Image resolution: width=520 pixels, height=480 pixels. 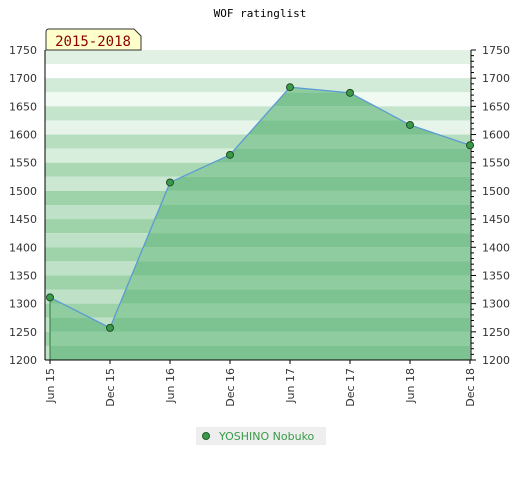 What do you see at coordinates (266, 436) in the screenshot?
I see `legend-entry: YOSHINO Nobuko` at bounding box center [266, 436].